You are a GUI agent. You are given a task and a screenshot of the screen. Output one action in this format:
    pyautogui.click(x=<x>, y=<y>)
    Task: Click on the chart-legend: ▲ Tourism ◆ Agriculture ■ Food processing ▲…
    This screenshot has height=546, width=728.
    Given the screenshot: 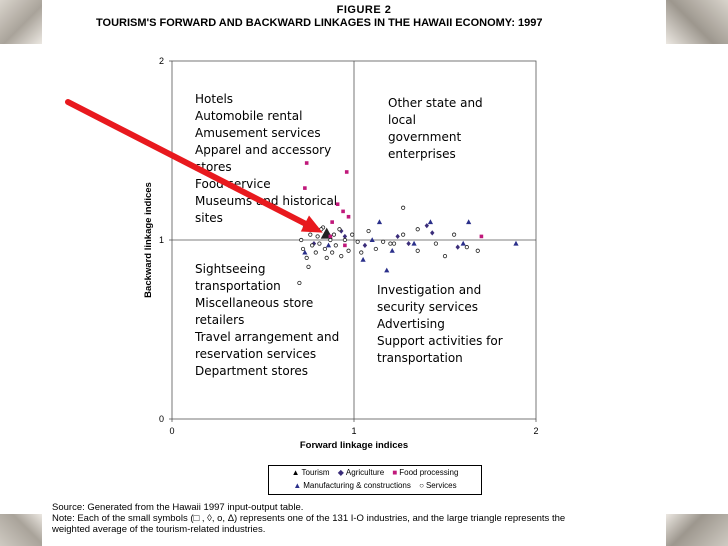 What is the action you would take?
    pyautogui.click(x=375, y=480)
    